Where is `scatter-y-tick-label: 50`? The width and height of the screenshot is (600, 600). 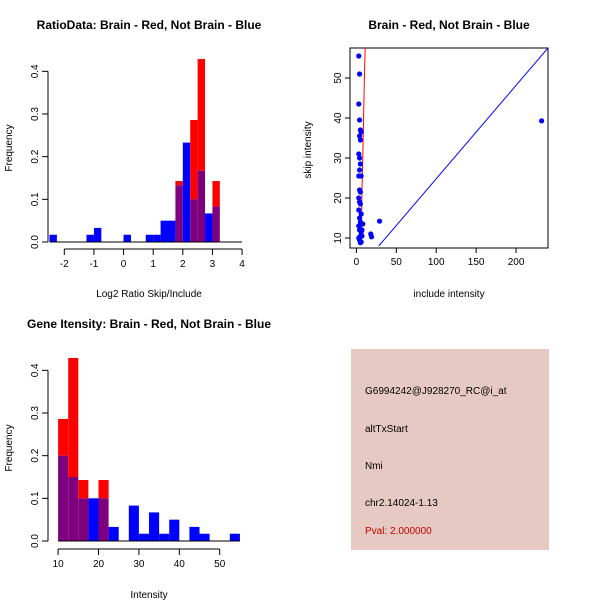
scatter-y-tick-label: 50 is located at coordinates (338, 78).